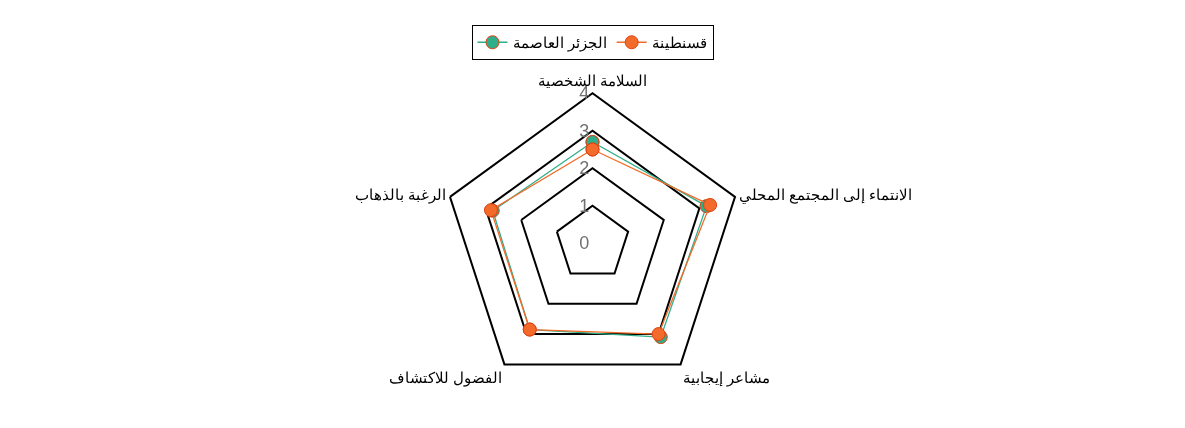  What do you see at coordinates (825, 194) in the screenshot?
I see `spoke-label: الانتماء إلى المجتمع المحلي` at bounding box center [825, 194].